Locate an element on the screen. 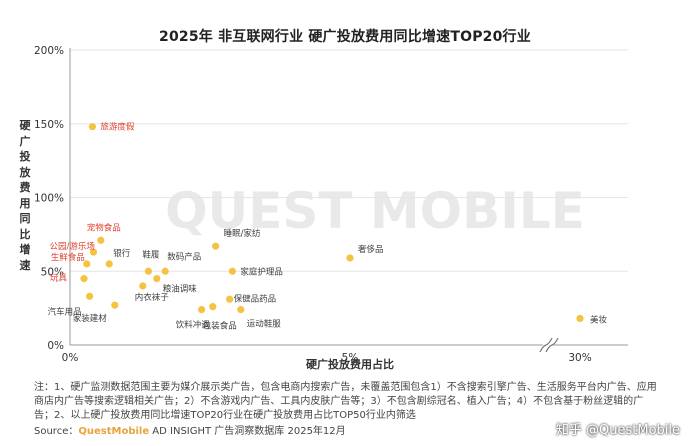 Image resolution: width=690 pixels, height=446 pixels. data-point-label: 奢侈品 is located at coordinates (371, 249).